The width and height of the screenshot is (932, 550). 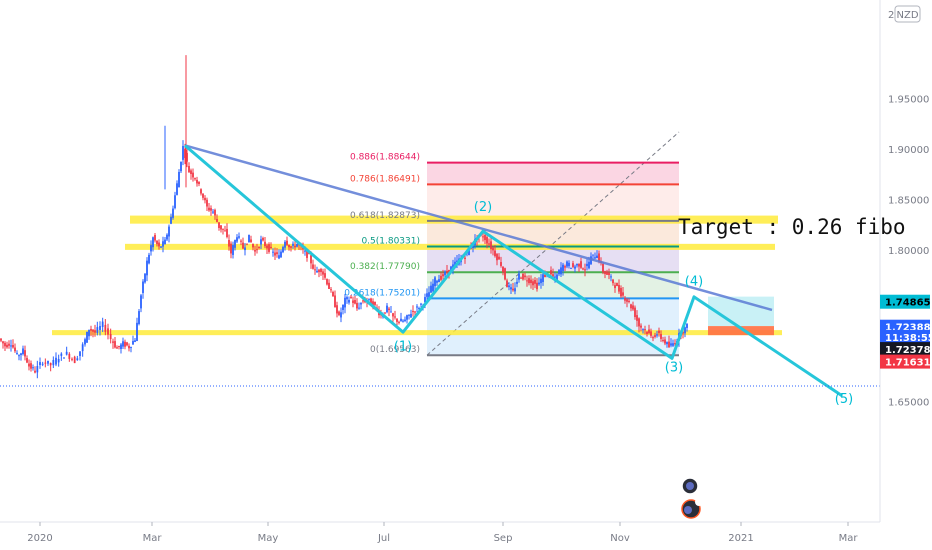 What do you see at coordinates (908, 303) in the screenshot?
I see `price-tag-label: 1.74865` at bounding box center [908, 303].